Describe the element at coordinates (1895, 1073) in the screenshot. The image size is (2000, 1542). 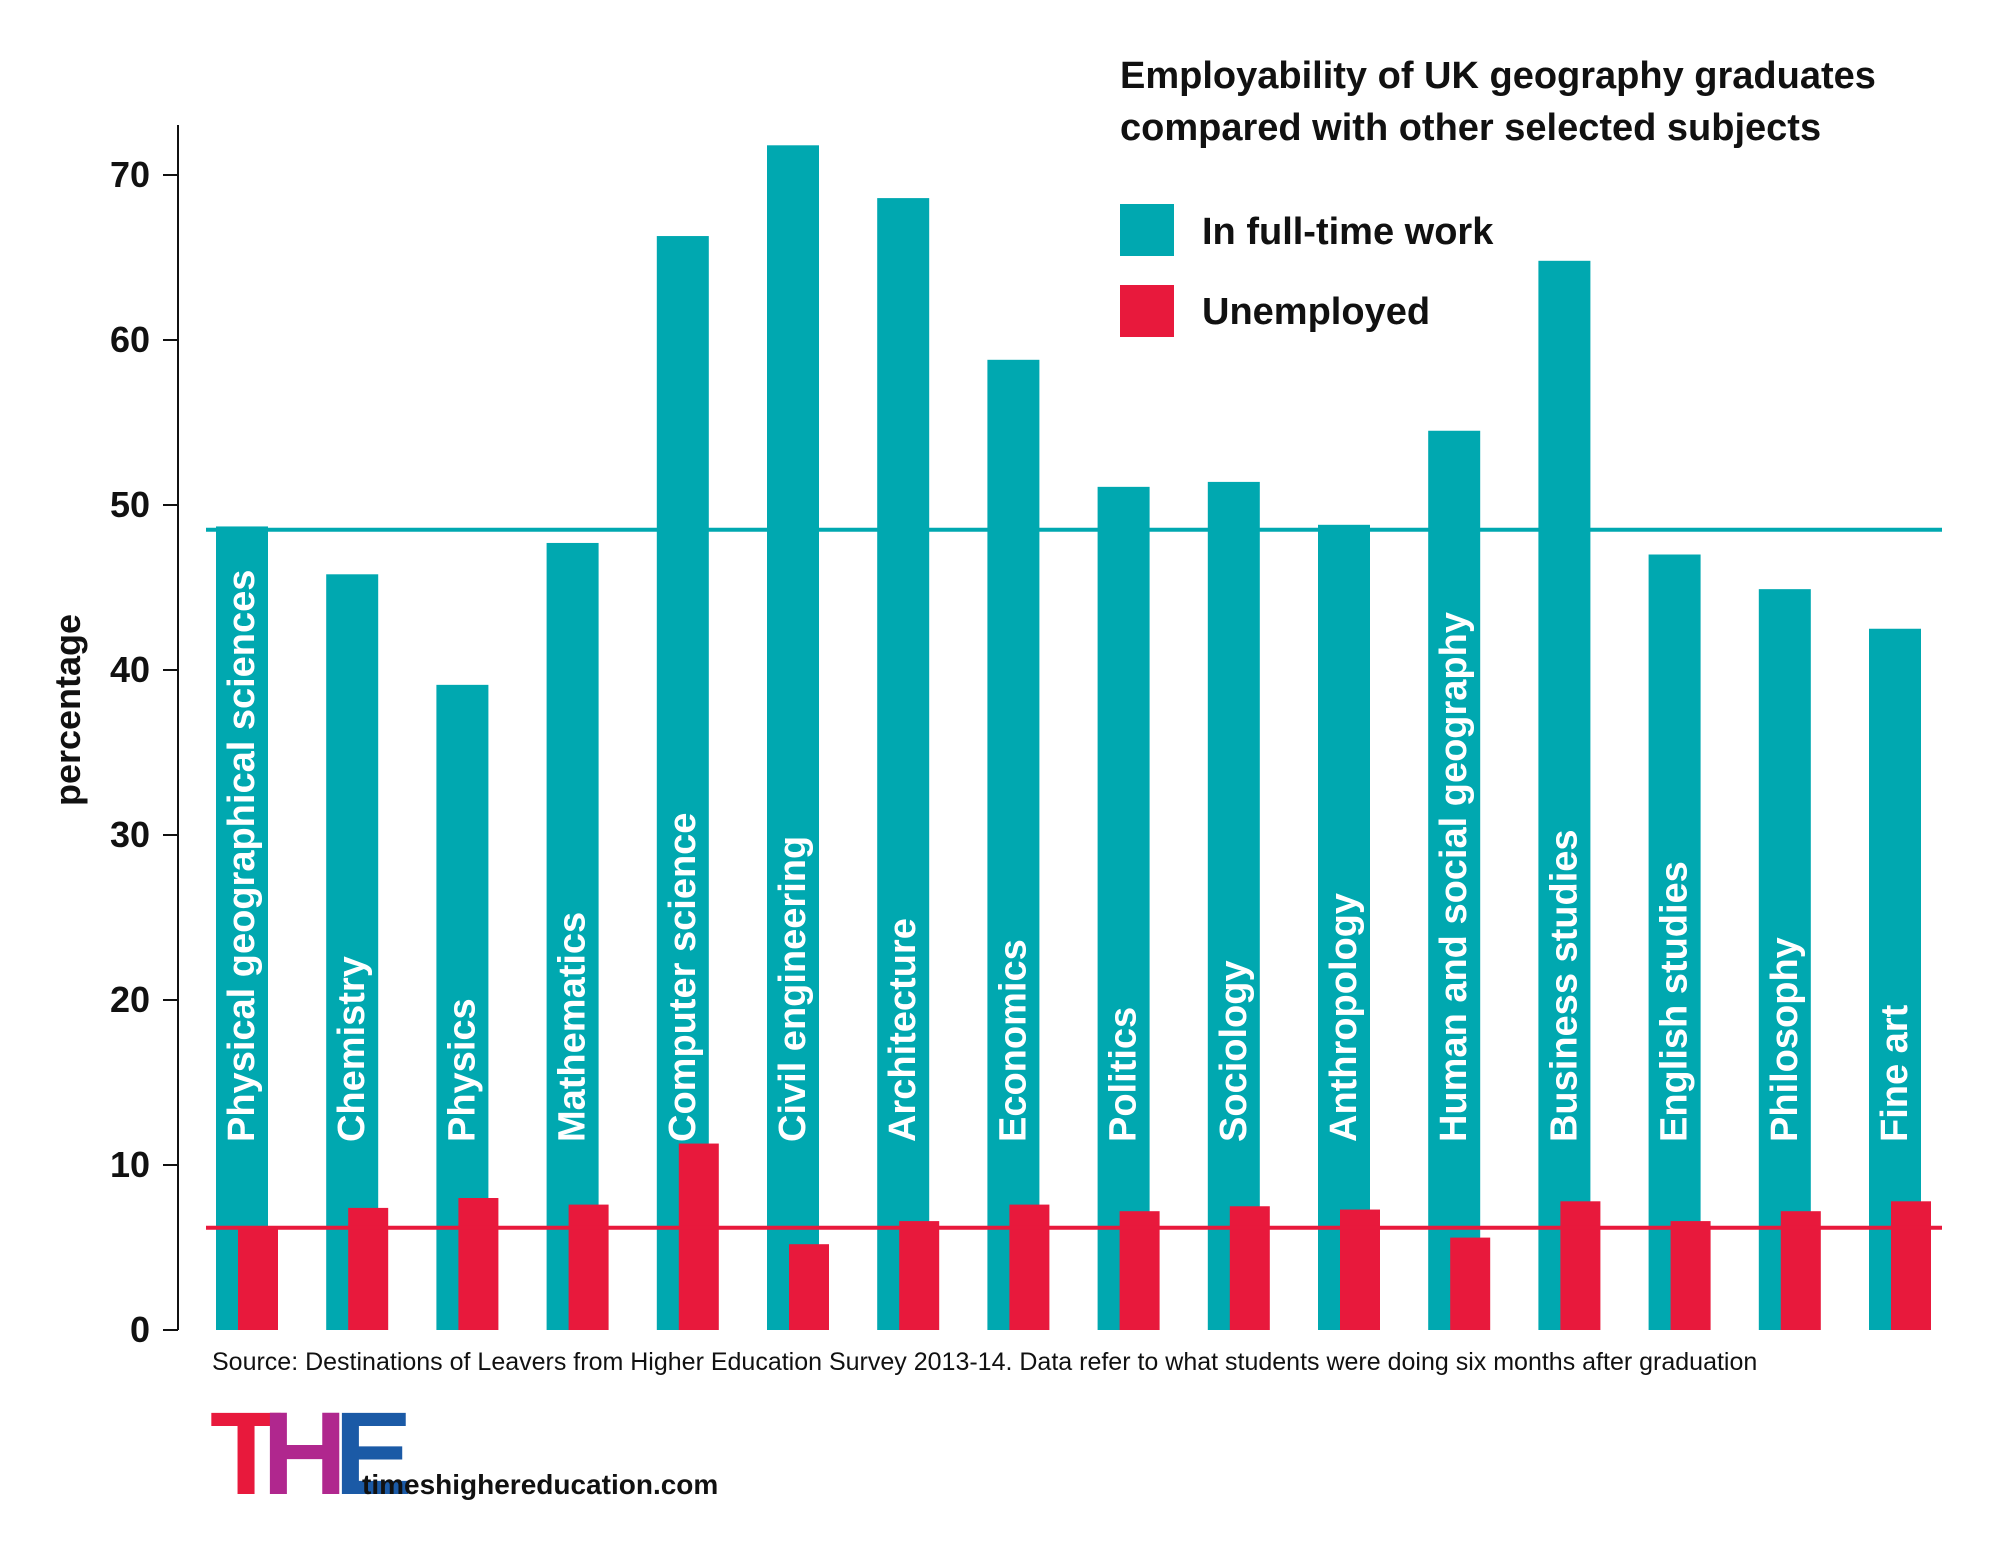
I see `category-label-15: Fine art` at that location.